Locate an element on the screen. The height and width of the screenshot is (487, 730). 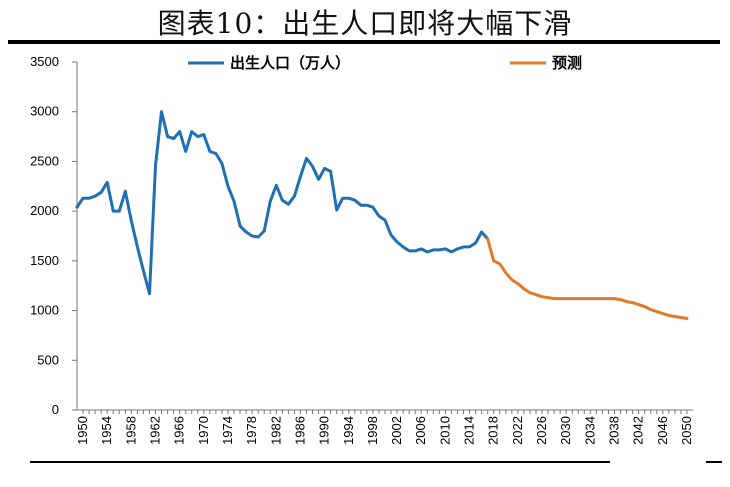
x-tick-label: 1954 is located at coordinates (106, 430).